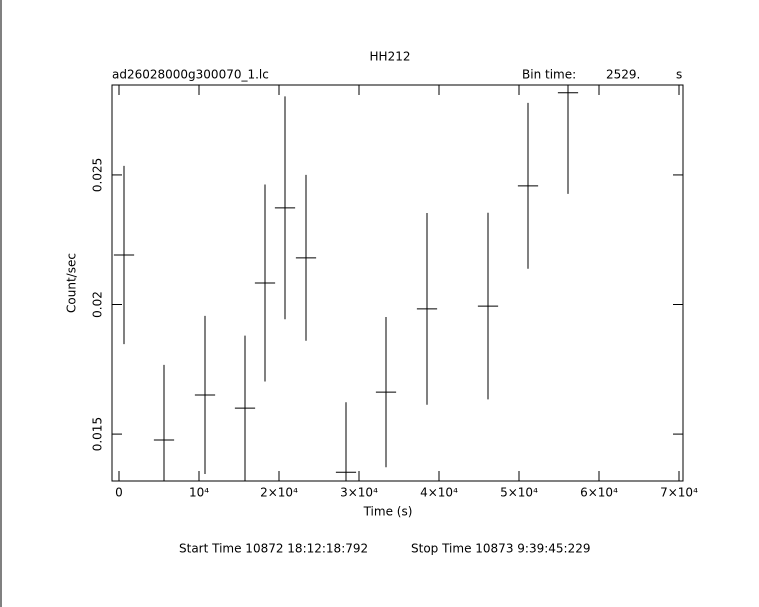 This screenshot has height=607, width=759. Describe the element at coordinates (500, 549) in the screenshot. I see `stop-time: Stop Time 10873 9:39:45:229` at that location.